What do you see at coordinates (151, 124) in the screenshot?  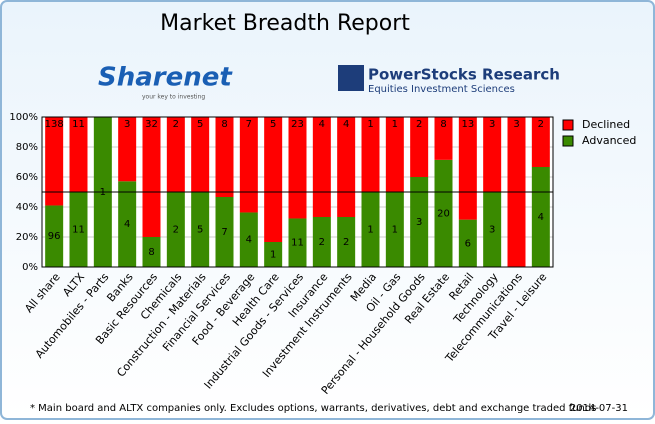 I see `value-label: 32` at bounding box center [151, 124].